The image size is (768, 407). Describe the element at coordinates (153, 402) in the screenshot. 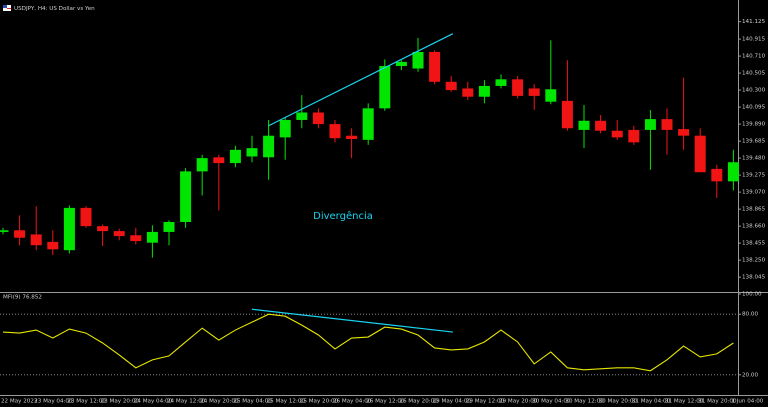

I see `x-tick-label: 24 May 04:00` at that location.